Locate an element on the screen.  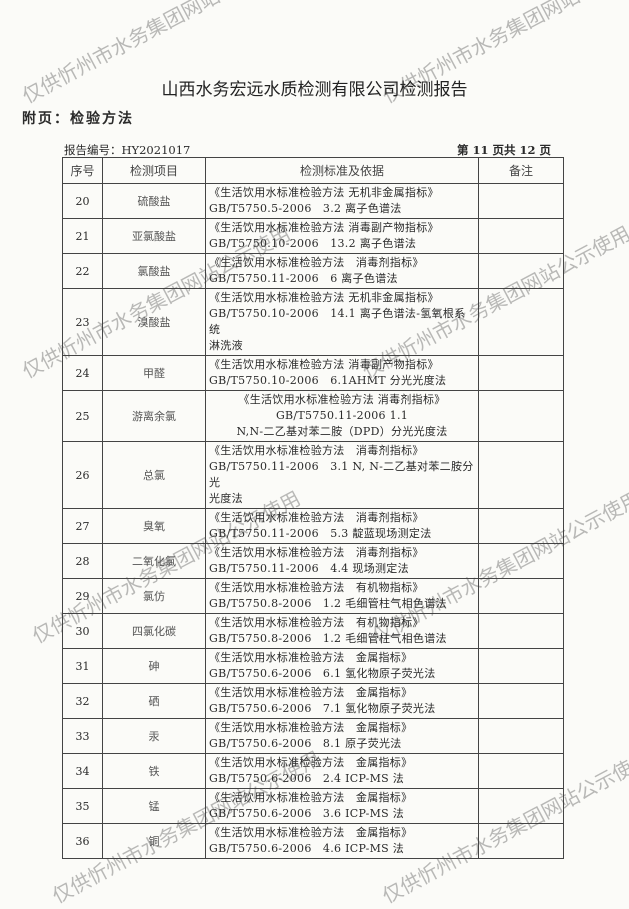
method-line-2: GB/T5750.8-2006 1.2 毛细管柱气相色谱法 is located at coordinates (328, 638).